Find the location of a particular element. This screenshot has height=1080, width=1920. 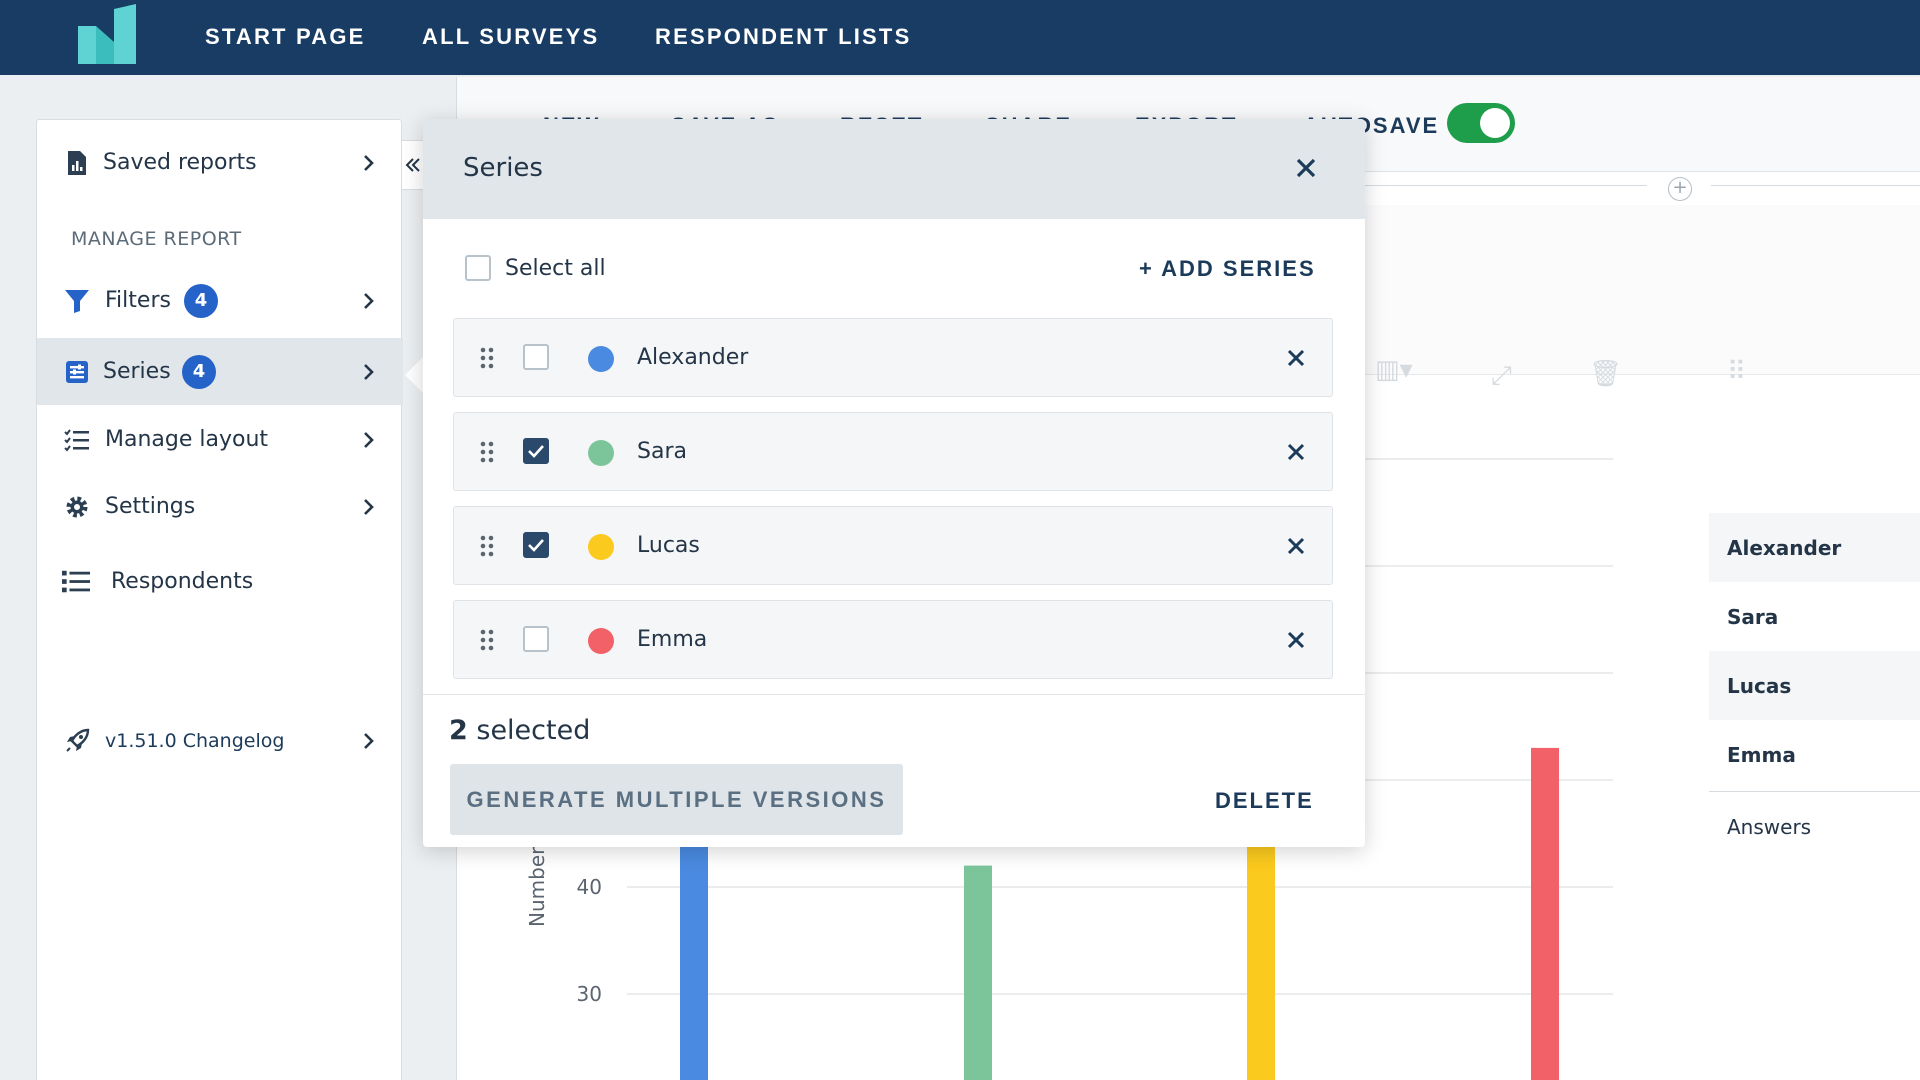

sidebar-item-label: Saved reports is located at coordinates (180, 162).